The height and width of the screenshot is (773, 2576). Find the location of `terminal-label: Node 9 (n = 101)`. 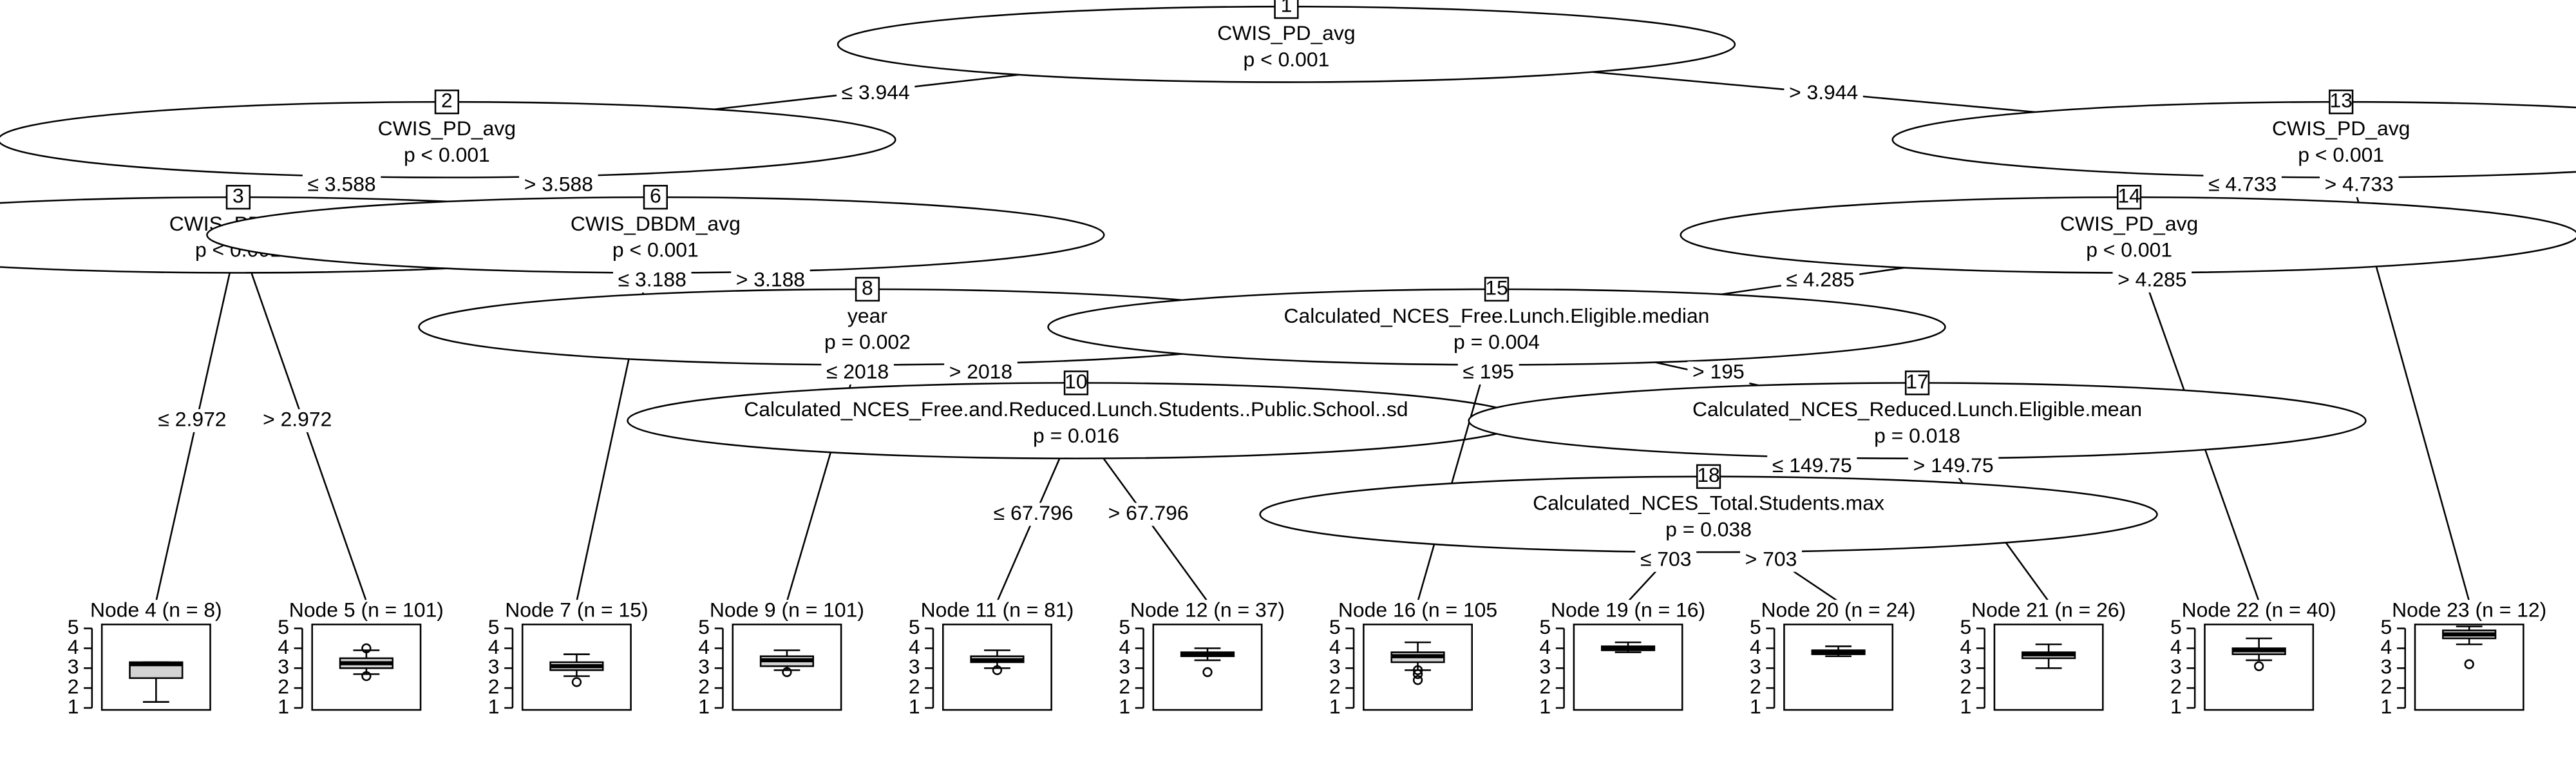

terminal-label: Node 9 (n = 101) is located at coordinates (787, 609).